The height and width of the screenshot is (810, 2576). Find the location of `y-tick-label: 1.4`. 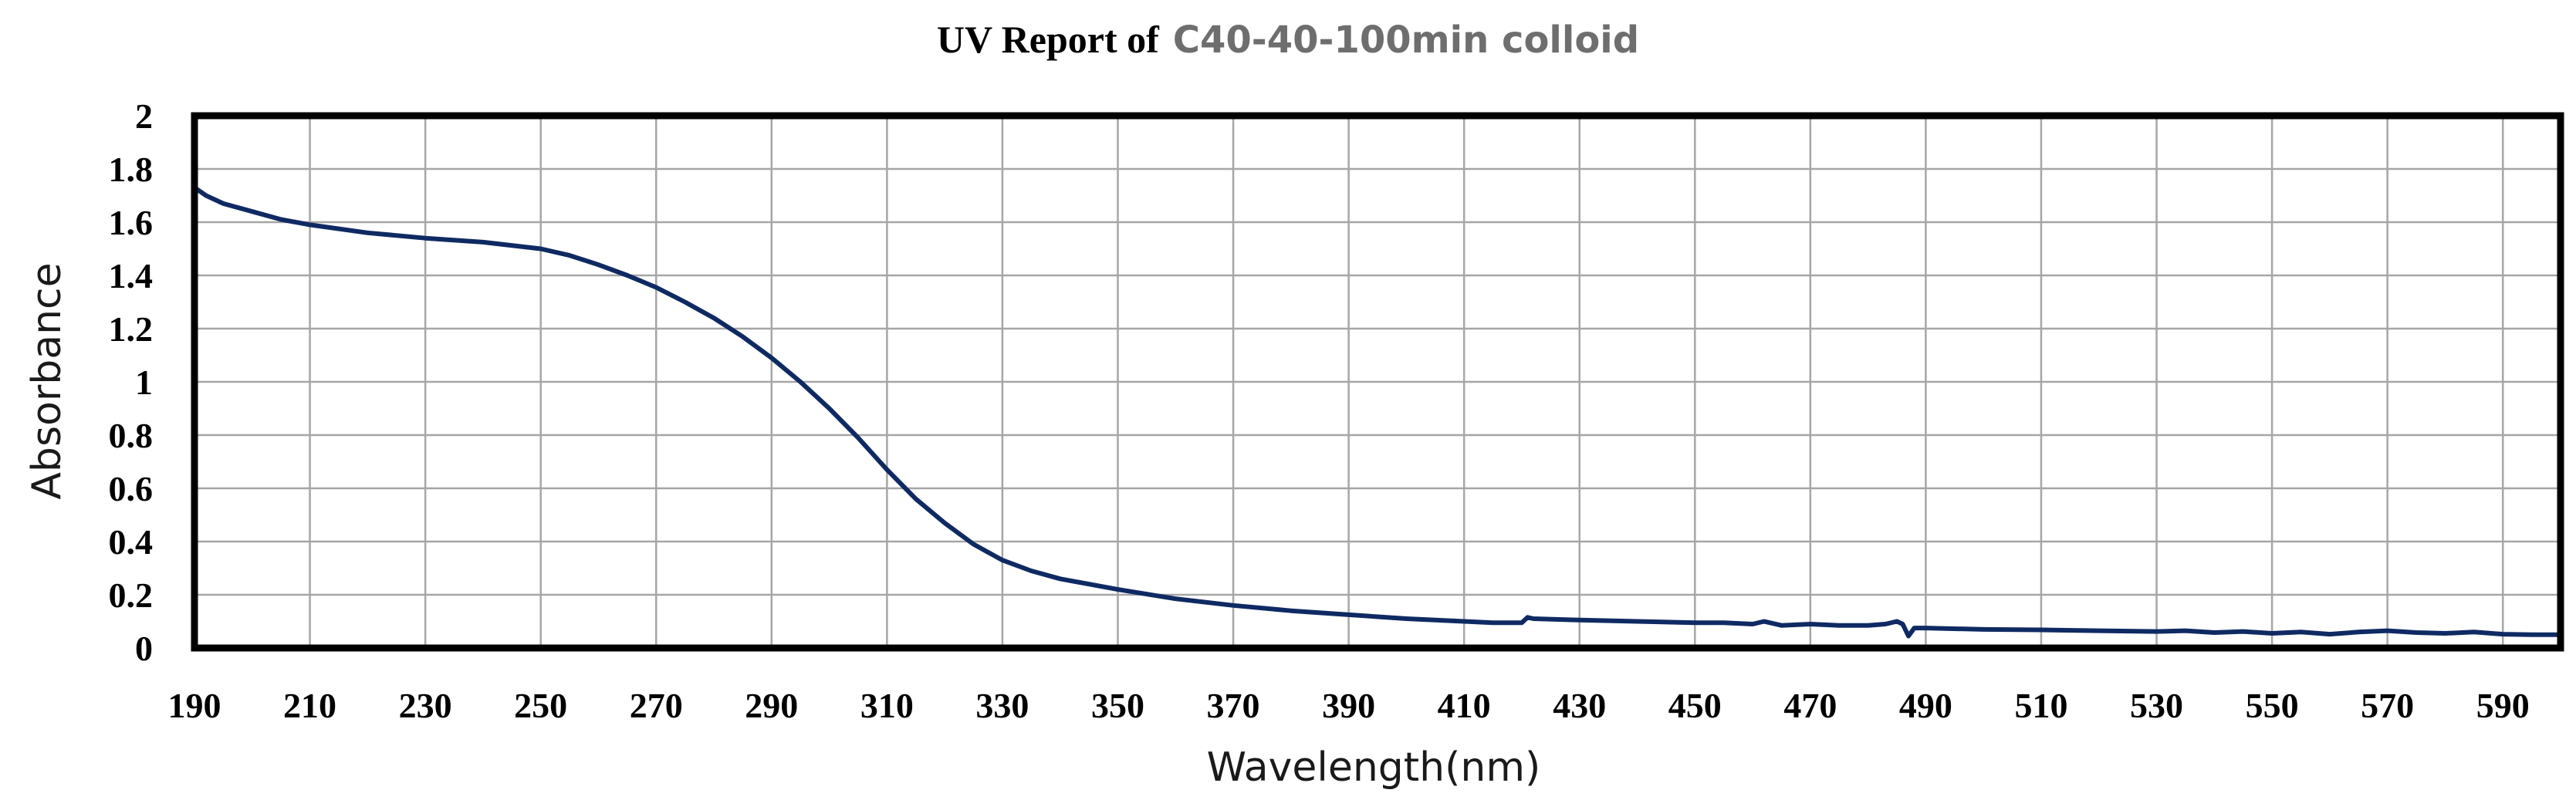

y-tick-label: 1.4 is located at coordinates (131, 275).